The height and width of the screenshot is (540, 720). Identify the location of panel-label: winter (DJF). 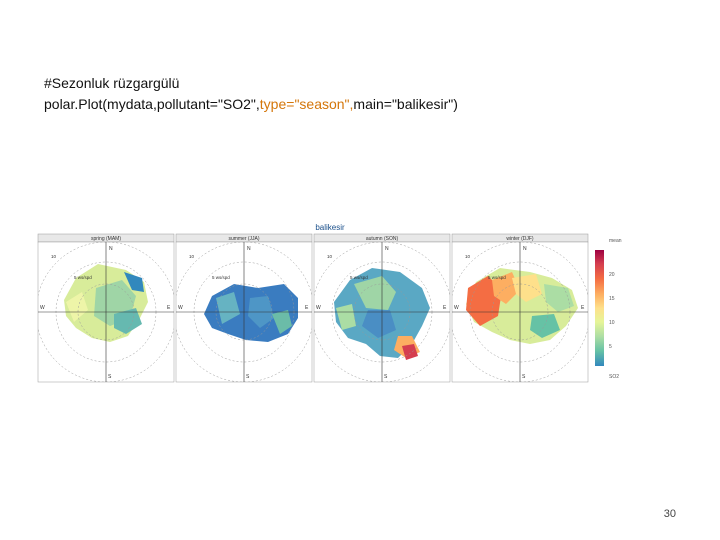
(520, 239).